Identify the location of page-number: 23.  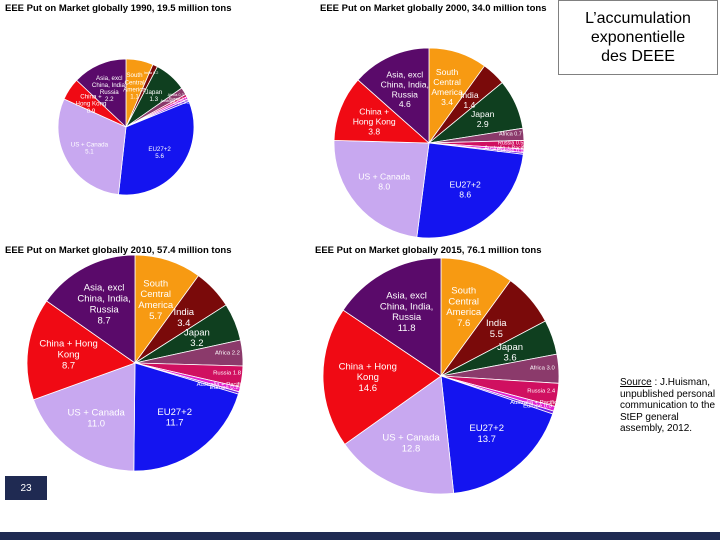
(26, 488).